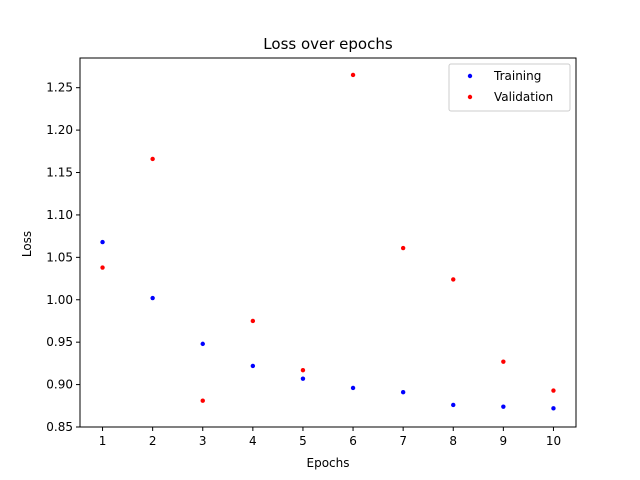 The image size is (640, 480). Describe the element at coordinates (59, 342) in the screenshot. I see `y-tick-label: 0.95` at that location.